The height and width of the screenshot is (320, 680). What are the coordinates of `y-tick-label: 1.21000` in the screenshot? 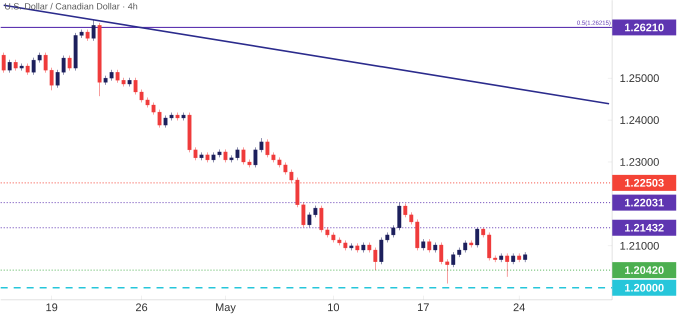 It's located at (639, 246).